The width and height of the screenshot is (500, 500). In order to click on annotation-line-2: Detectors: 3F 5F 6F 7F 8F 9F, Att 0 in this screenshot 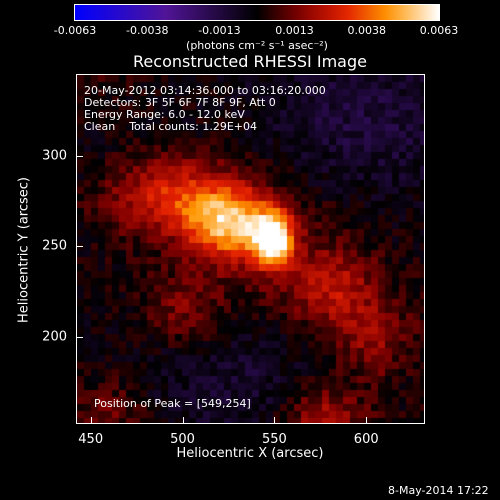, I will do `click(180, 102)`.